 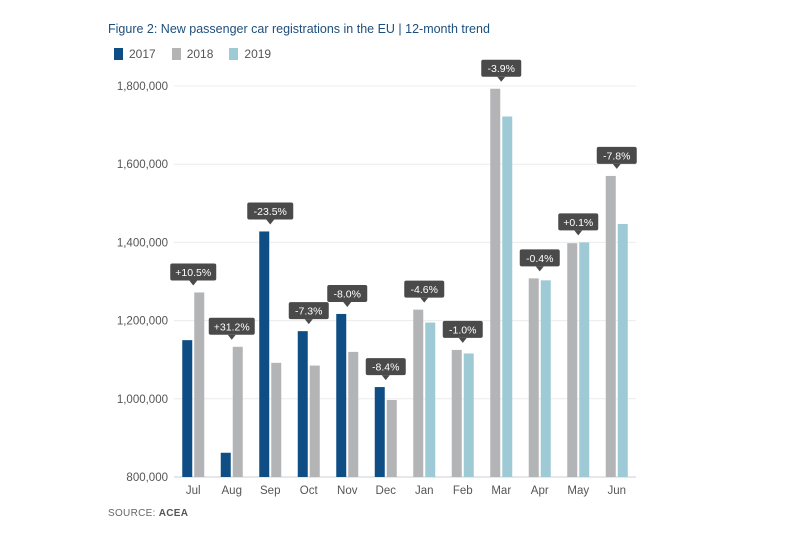 What do you see at coordinates (234, 54) in the screenshot?
I see `legend-swatch-2019` at bounding box center [234, 54].